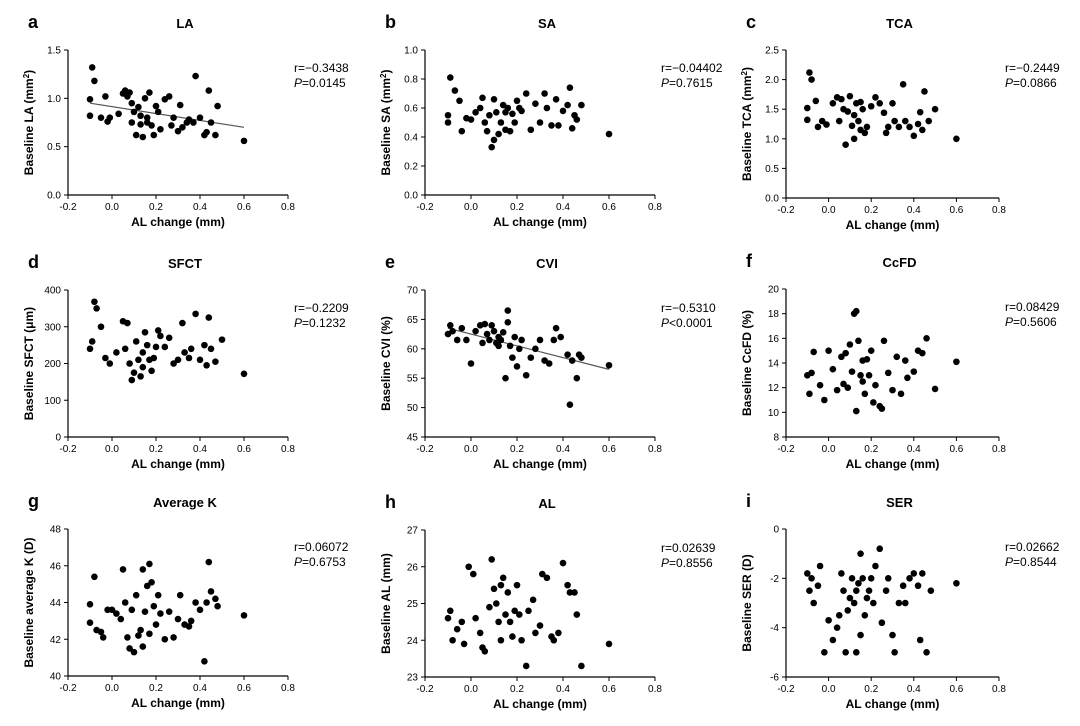  Describe the element at coordinates (914, 210) in the screenshot. I see `x-tick-label-c: 0.4` at that location.